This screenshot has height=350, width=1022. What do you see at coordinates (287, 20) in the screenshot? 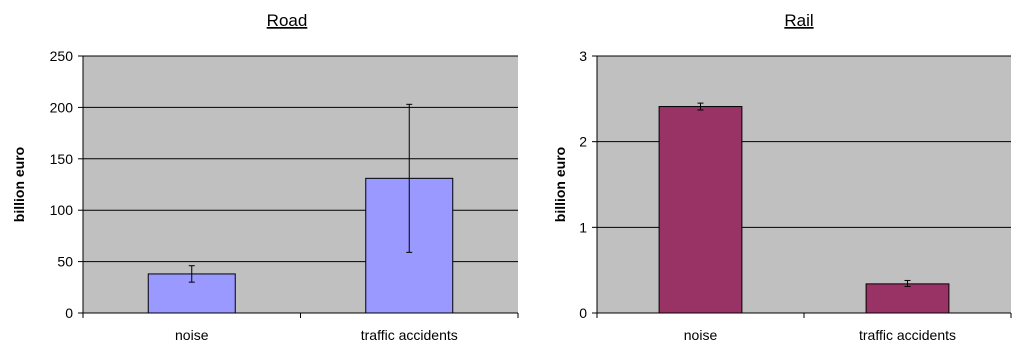
I see `chart-title: Road` at bounding box center [287, 20].